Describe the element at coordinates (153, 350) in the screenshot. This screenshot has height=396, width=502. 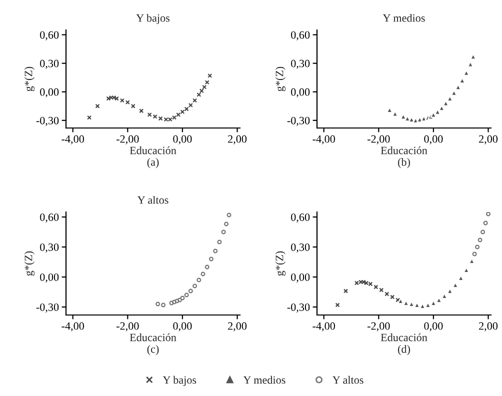
I see `text: (c)` at that location.